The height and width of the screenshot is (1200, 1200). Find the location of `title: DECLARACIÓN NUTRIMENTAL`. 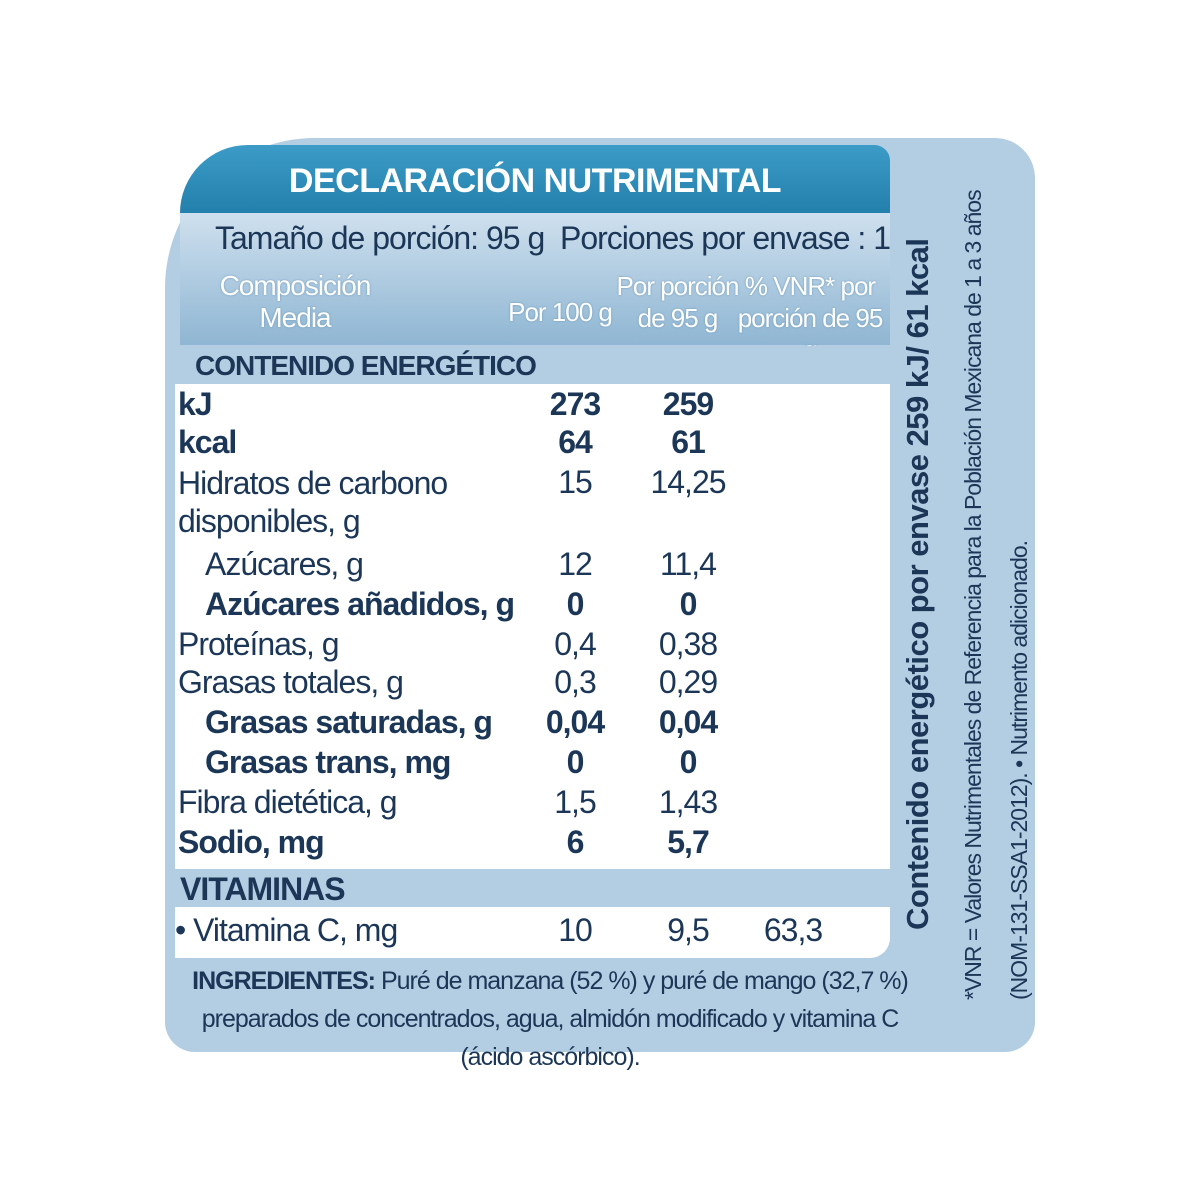

title: DECLARACIÓN NUTRIMENTAL is located at coordinates (535, 179).